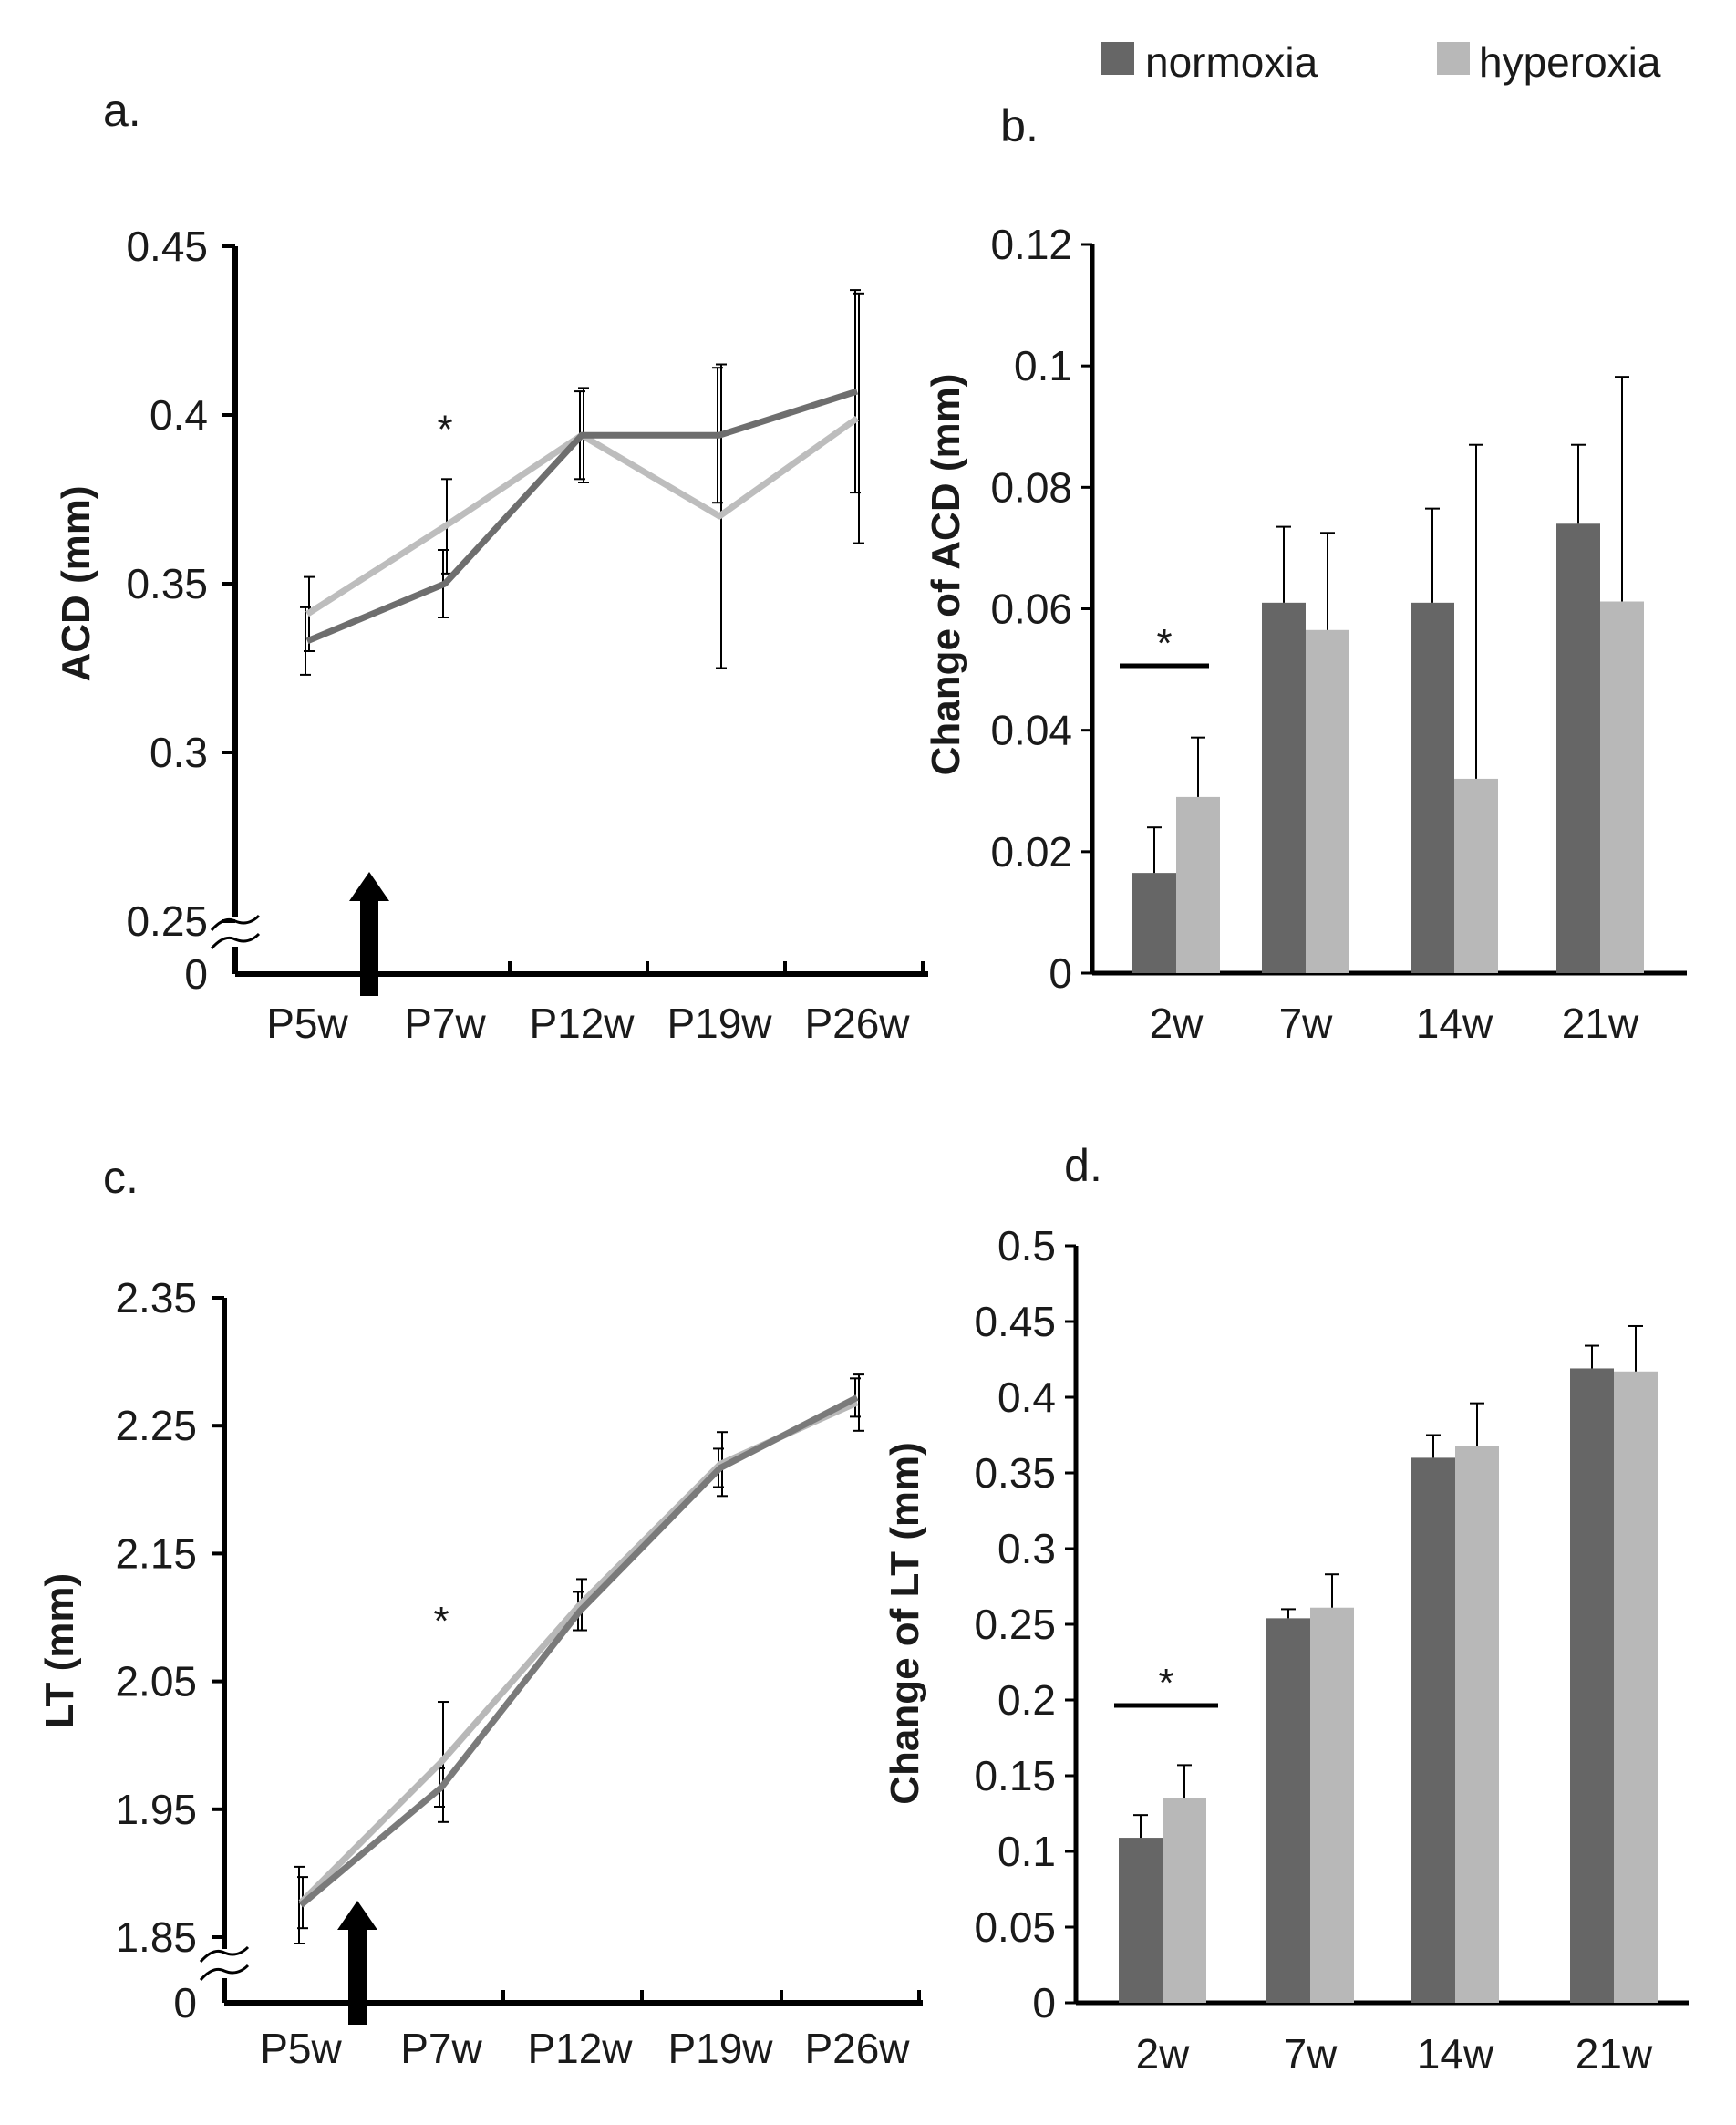  What do you see at coordinates (1031, 730) in the screenshot?
I see `y-tick-label: 0.04` at bounding box center [1031, 730].